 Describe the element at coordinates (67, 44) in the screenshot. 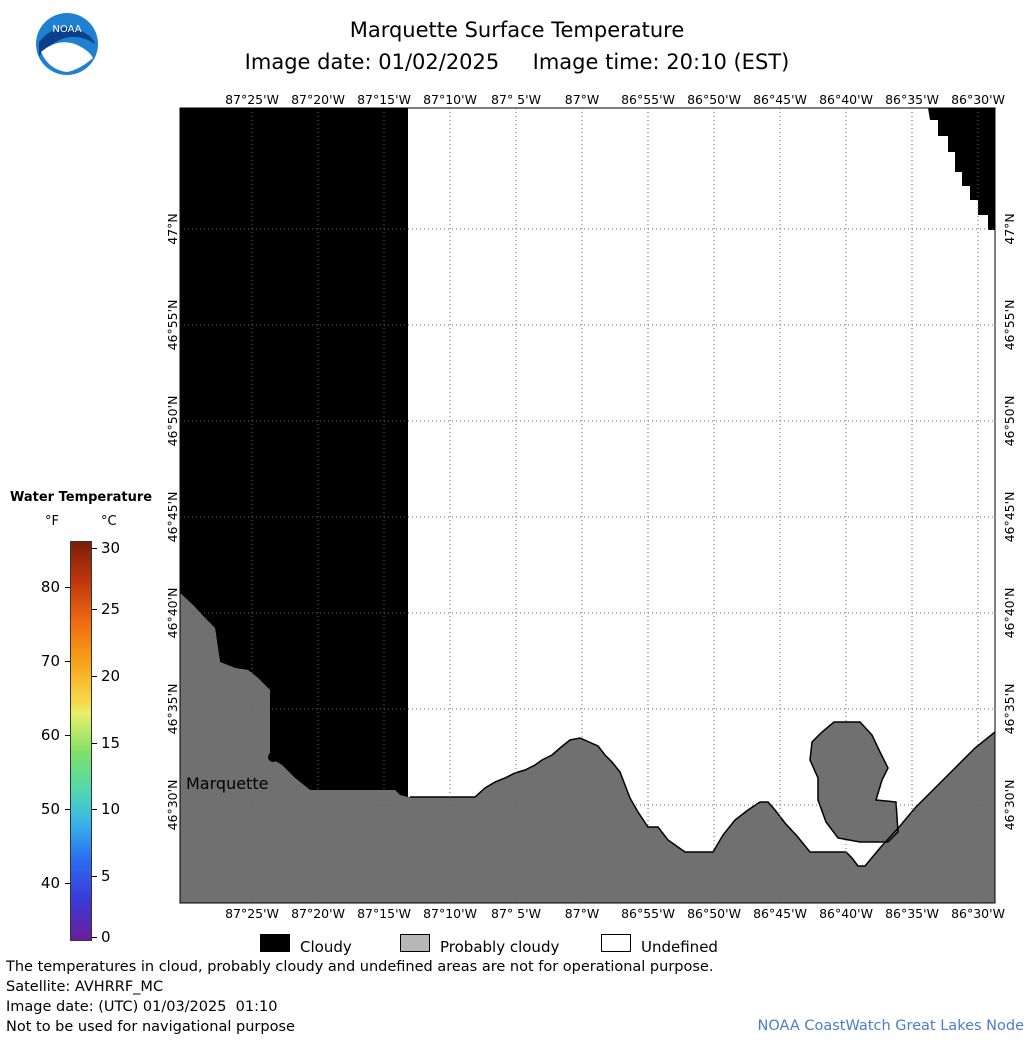

I see `noaa-logo: NOAA` at that location.